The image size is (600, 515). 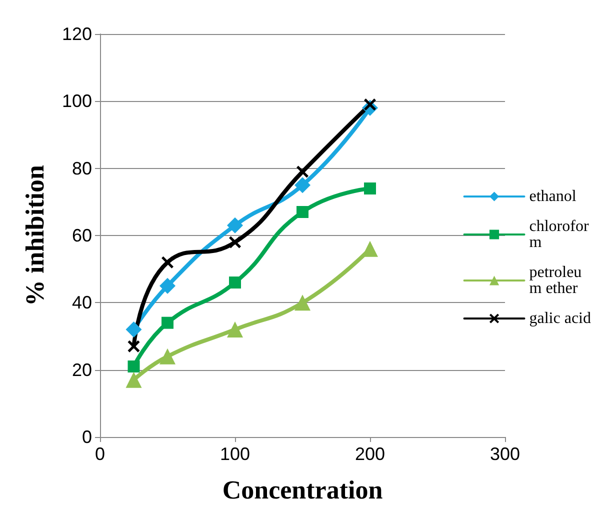 What do you see at coordinates (35, 235) in the screenshot?
I see `y-axis-title: % inhibition` at bounding box center [35, 235].